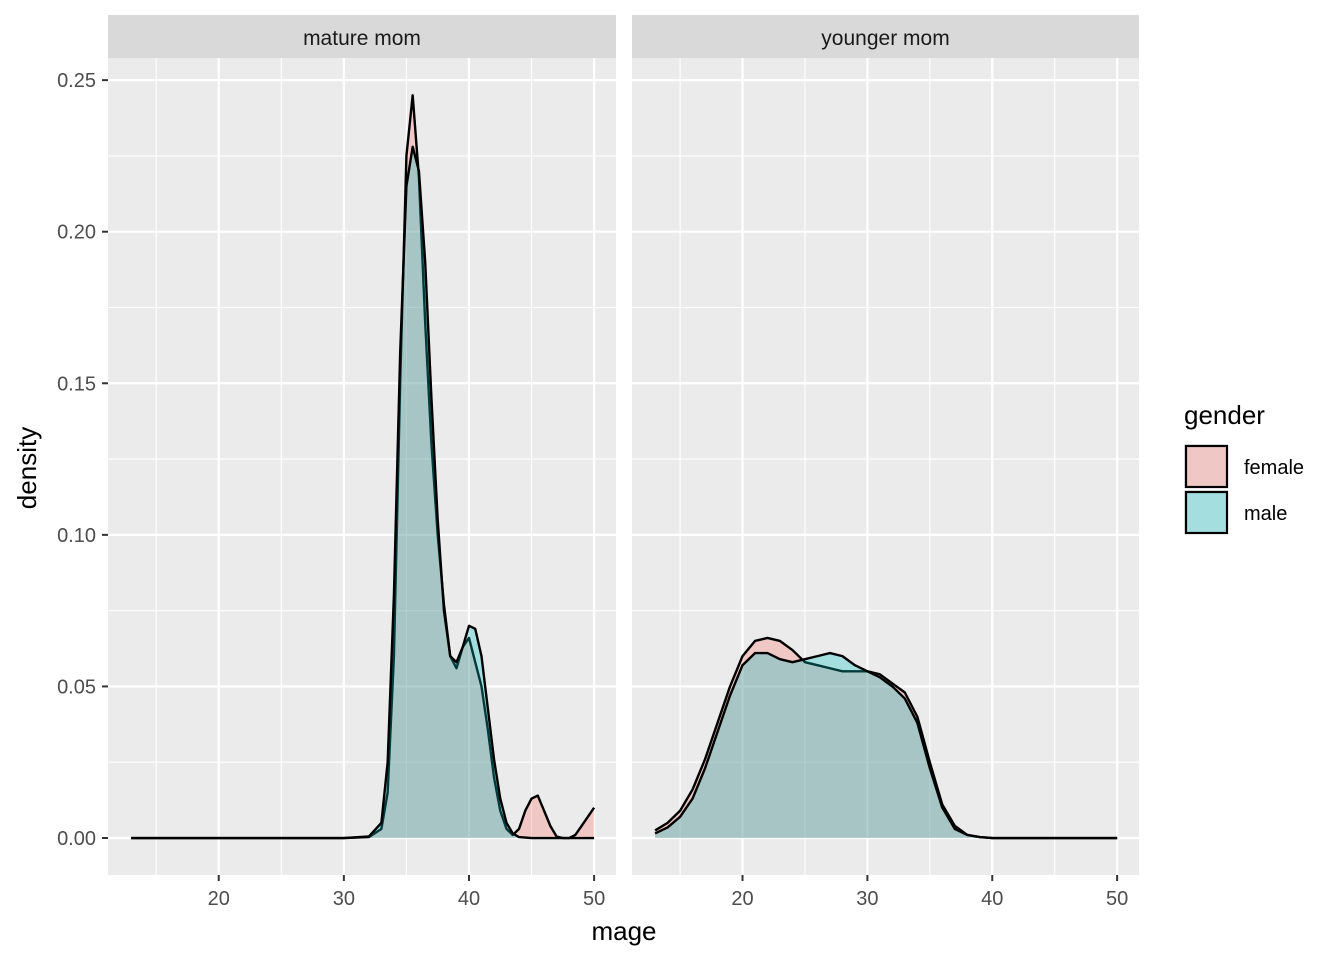 This screenshot has height=960, width=1344. I want to click on x-axis-facet-2: 20 30 40 50, so click(929, 892).